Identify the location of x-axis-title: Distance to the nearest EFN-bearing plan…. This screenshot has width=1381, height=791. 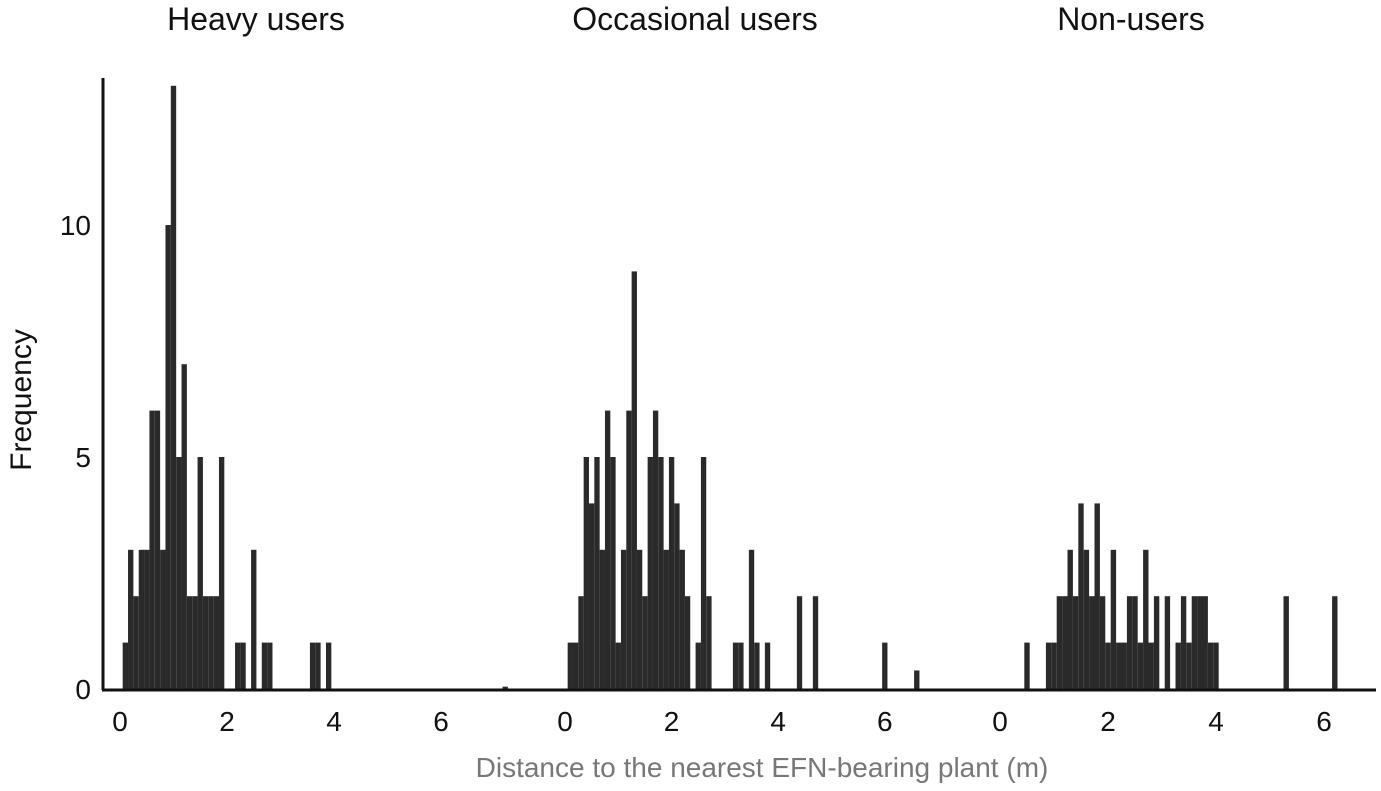
(762, 767).